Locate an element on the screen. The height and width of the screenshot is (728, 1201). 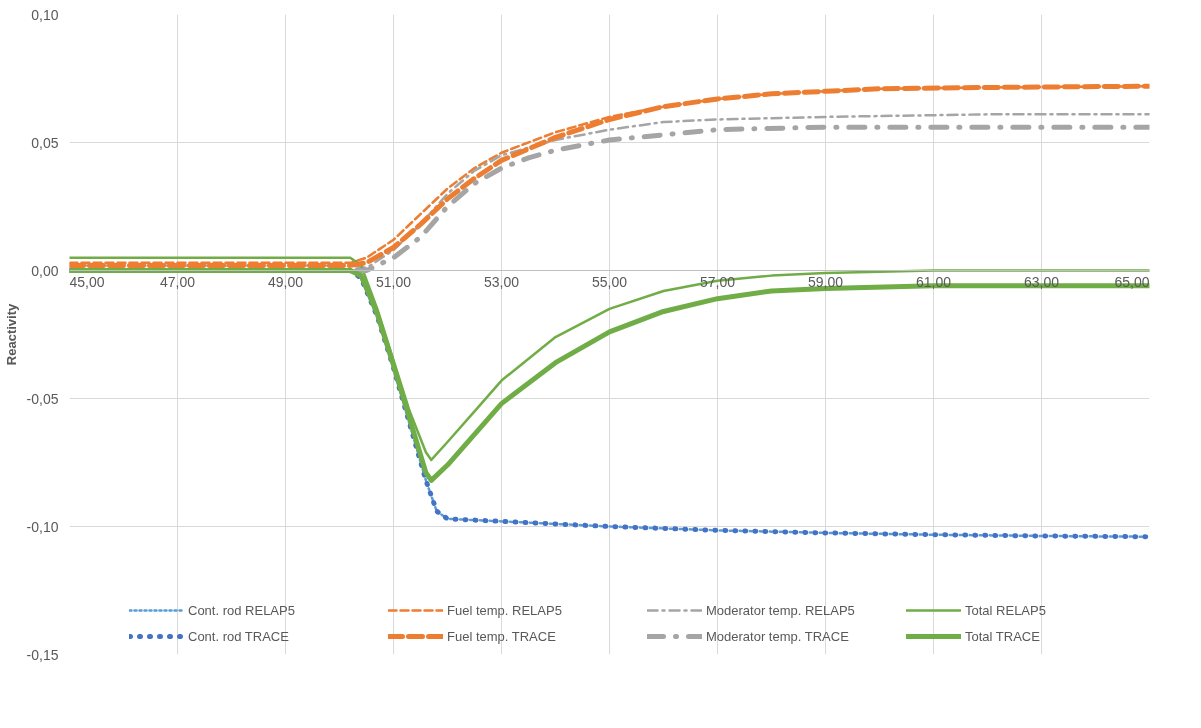
y-tick-label: -0,15 is located at coordinates (42, 654).